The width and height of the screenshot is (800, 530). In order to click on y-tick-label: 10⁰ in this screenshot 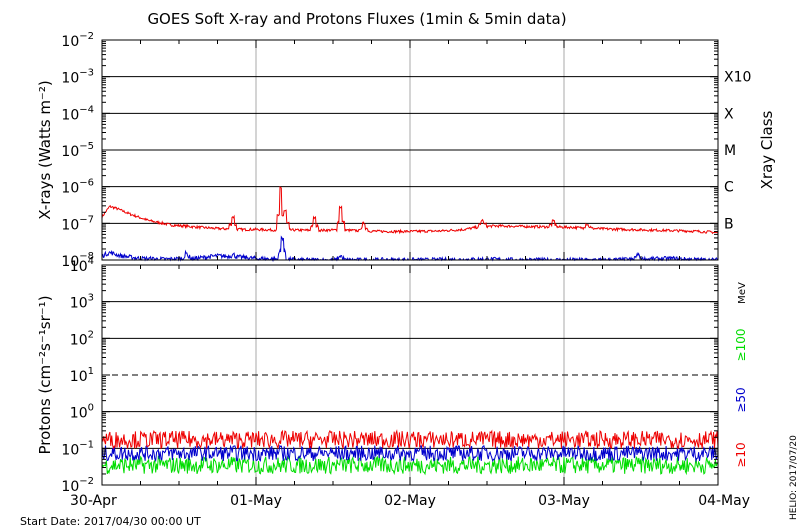, I will do `click(82, 412)`.